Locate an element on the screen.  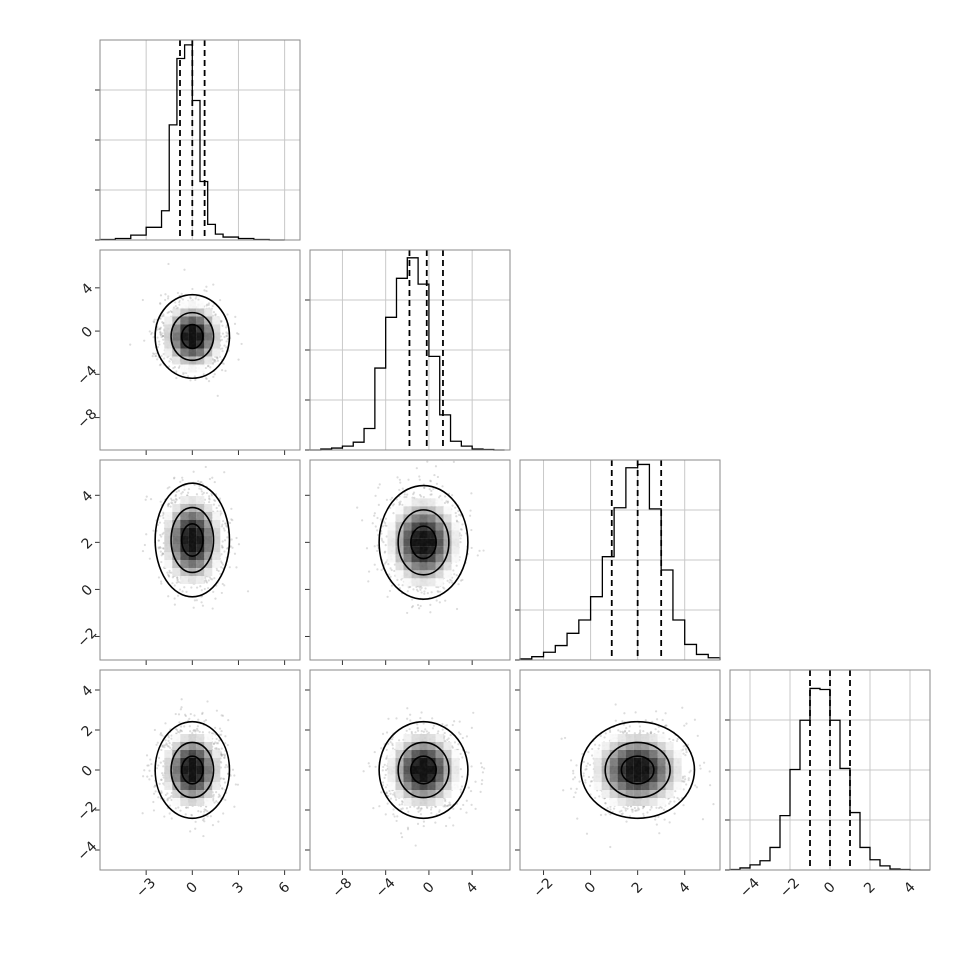
panel-frame is located at coordinates (620, 560).